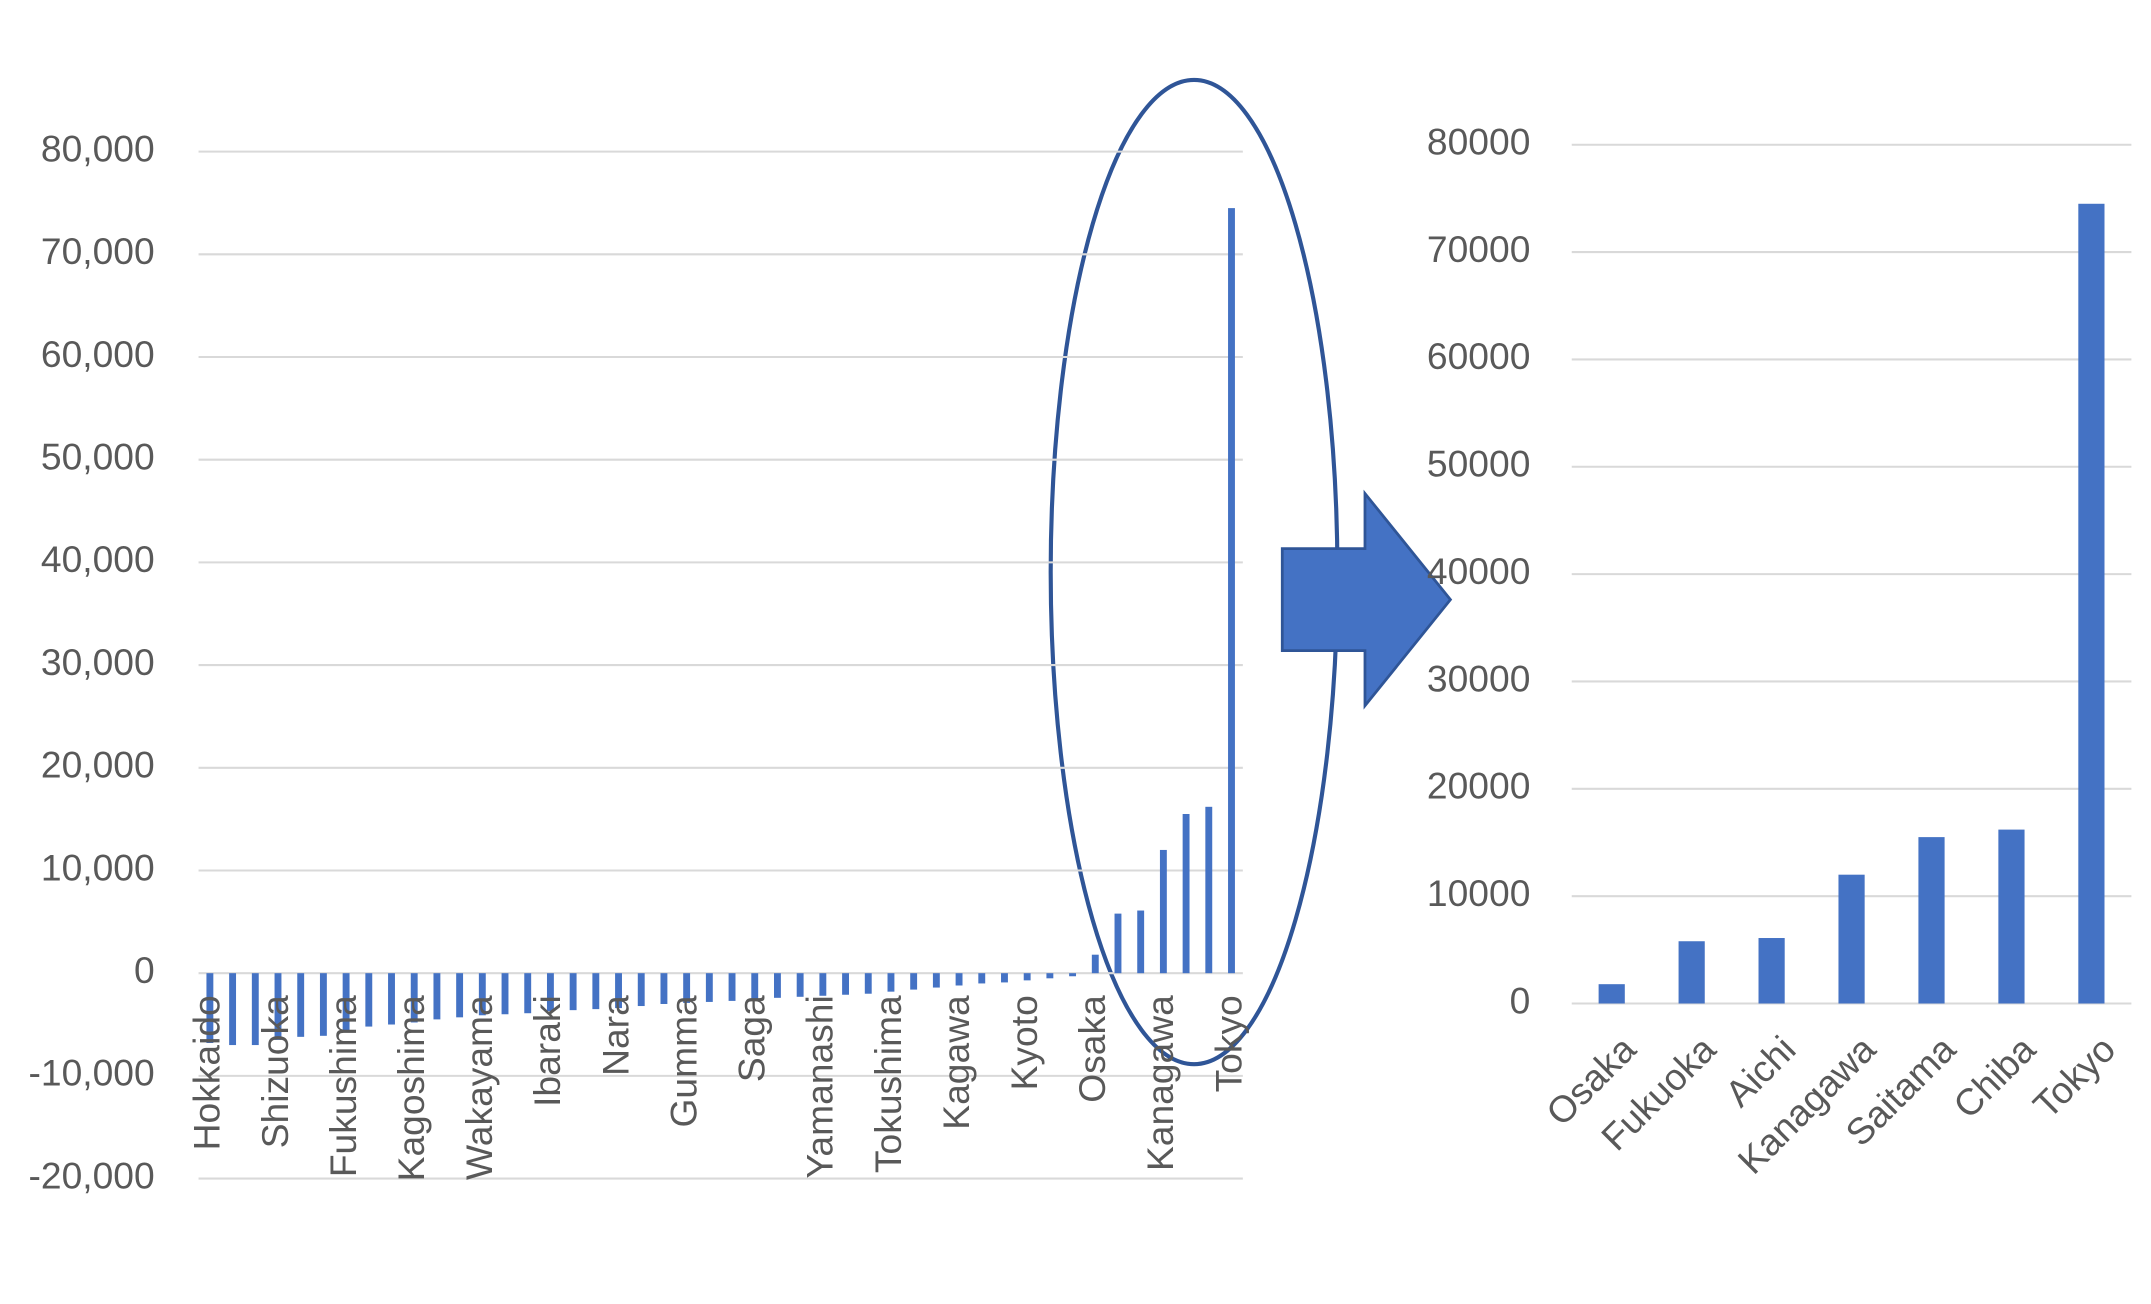 The image size is (2151, 1304). I want to click on x-tick-label: Osaka, so click(1092, 1049).